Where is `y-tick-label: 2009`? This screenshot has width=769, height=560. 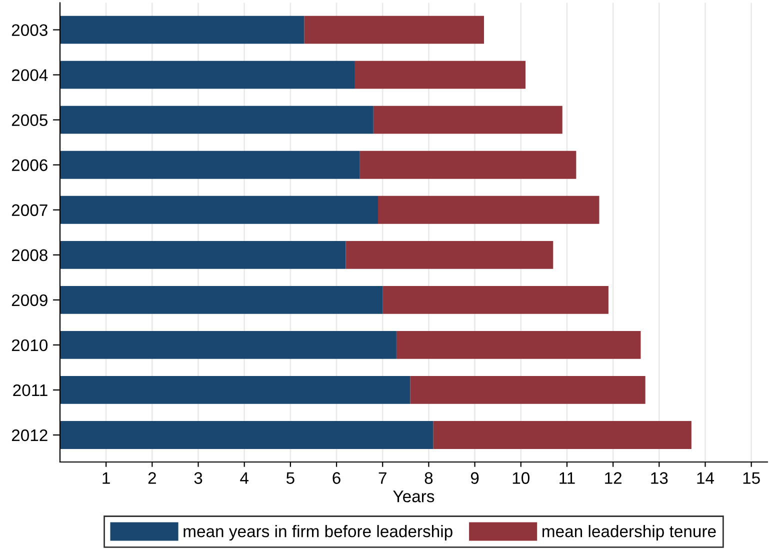
y-tick-label: 2009 is located at coordinates (30, 300).